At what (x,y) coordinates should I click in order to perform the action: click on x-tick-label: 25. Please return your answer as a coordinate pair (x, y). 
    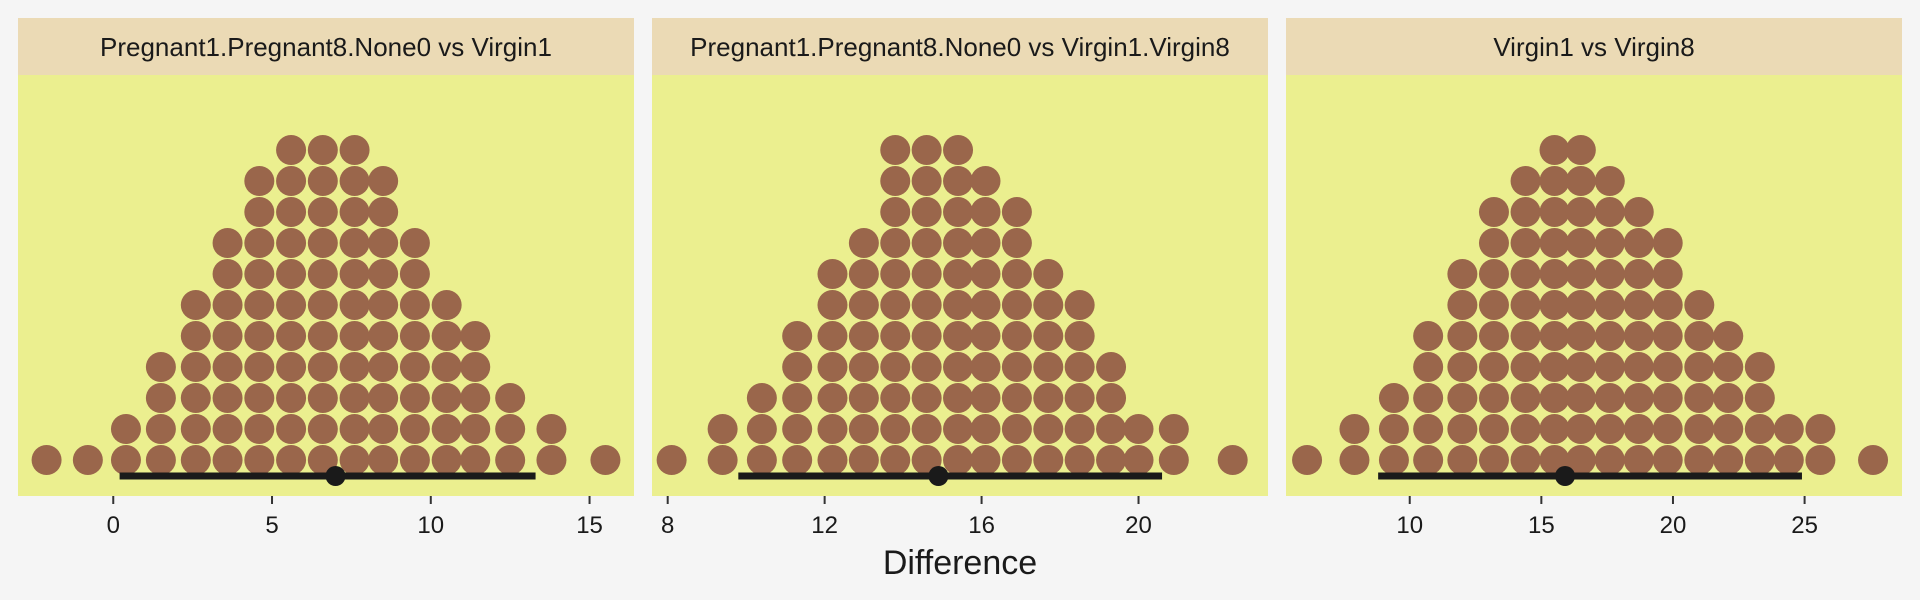
    Looking at the image, I should click on (1804, 525).